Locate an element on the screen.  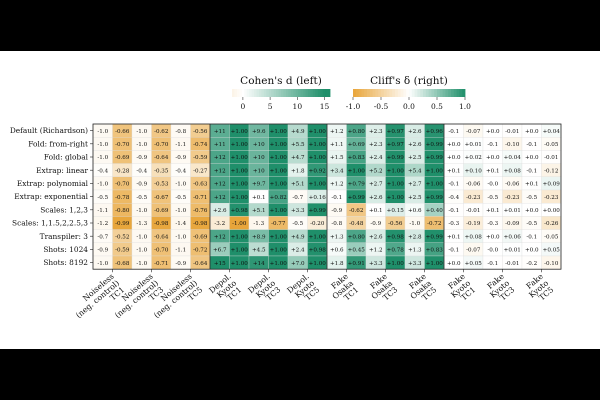
cell-value-label: -1.3 is located at coordinates (141, 224).